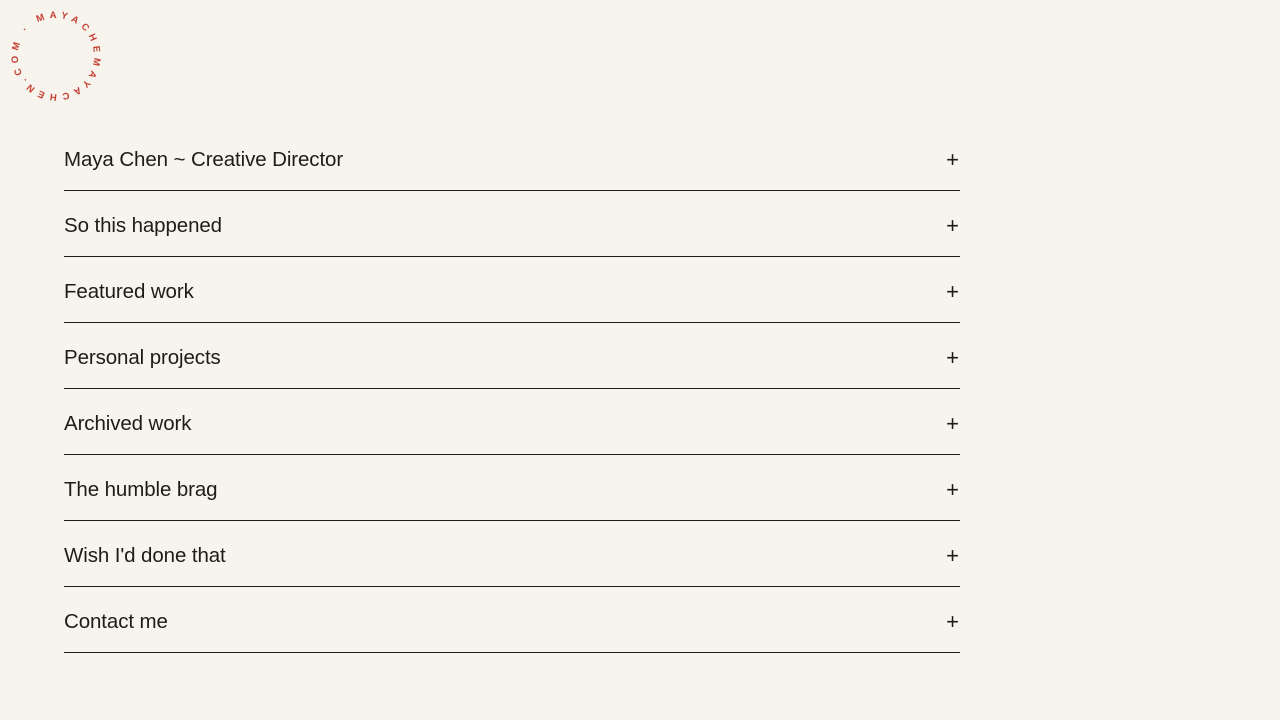 The image size is (1280, 720). Describe the element at coordinates (143, 225) in the screenshot. I see `accordion-item-label: So this happened` at that location.